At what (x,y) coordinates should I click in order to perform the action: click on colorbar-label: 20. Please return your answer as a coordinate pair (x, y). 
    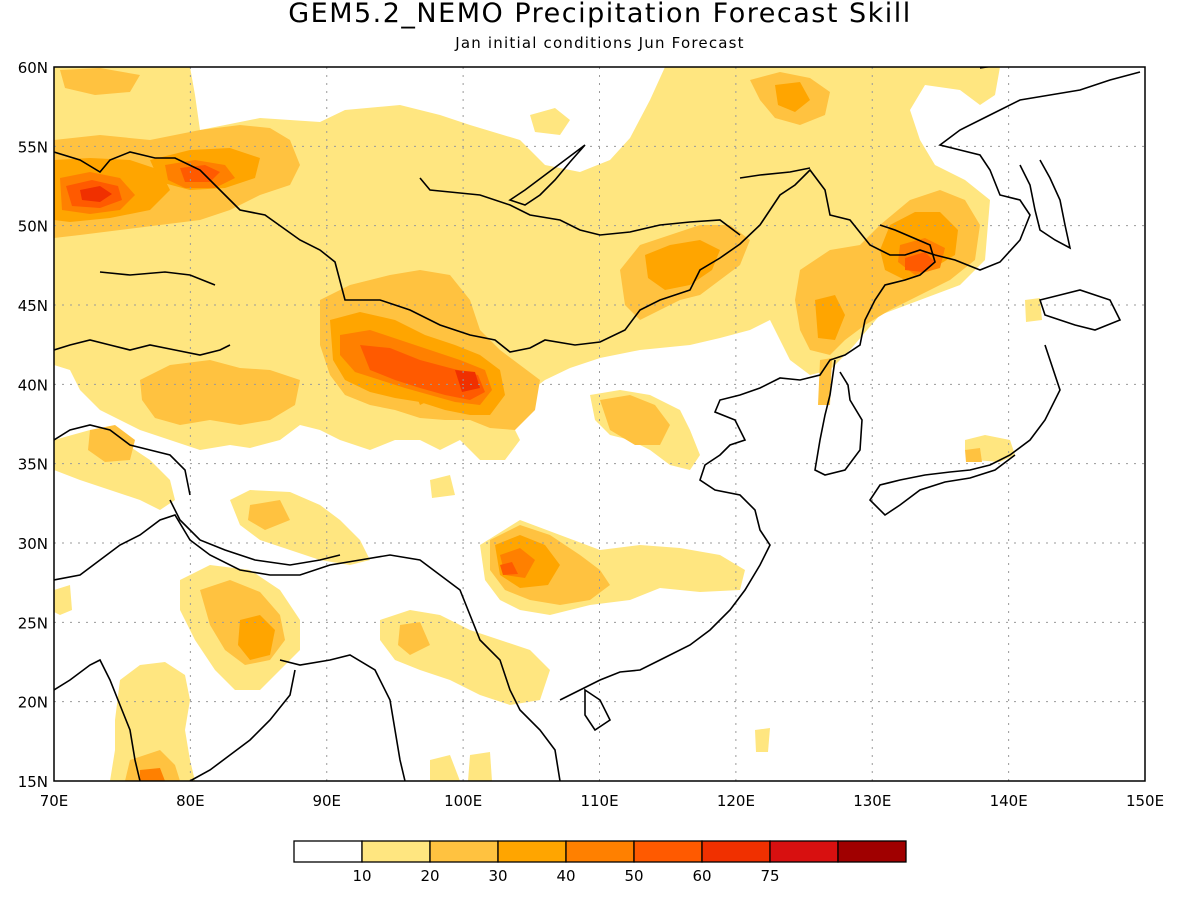
    Looking at the image, I should click on (429, 876).